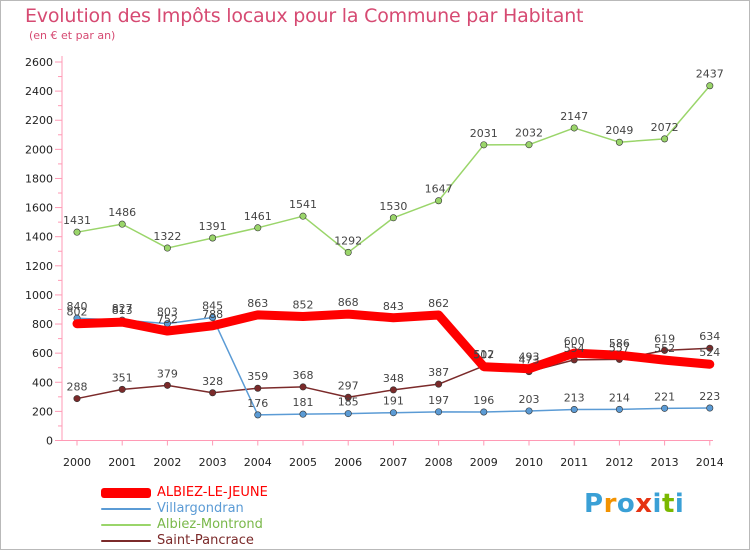  What do you see at coordinates (213, 462) in the screenshot?
I see `x-tick-label: 2003` at bounding box center [213, 462].